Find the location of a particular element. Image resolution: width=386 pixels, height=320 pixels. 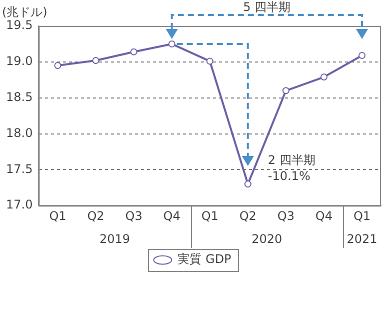

y-tick-label: 18.0 is located at coordinates (19, 133).